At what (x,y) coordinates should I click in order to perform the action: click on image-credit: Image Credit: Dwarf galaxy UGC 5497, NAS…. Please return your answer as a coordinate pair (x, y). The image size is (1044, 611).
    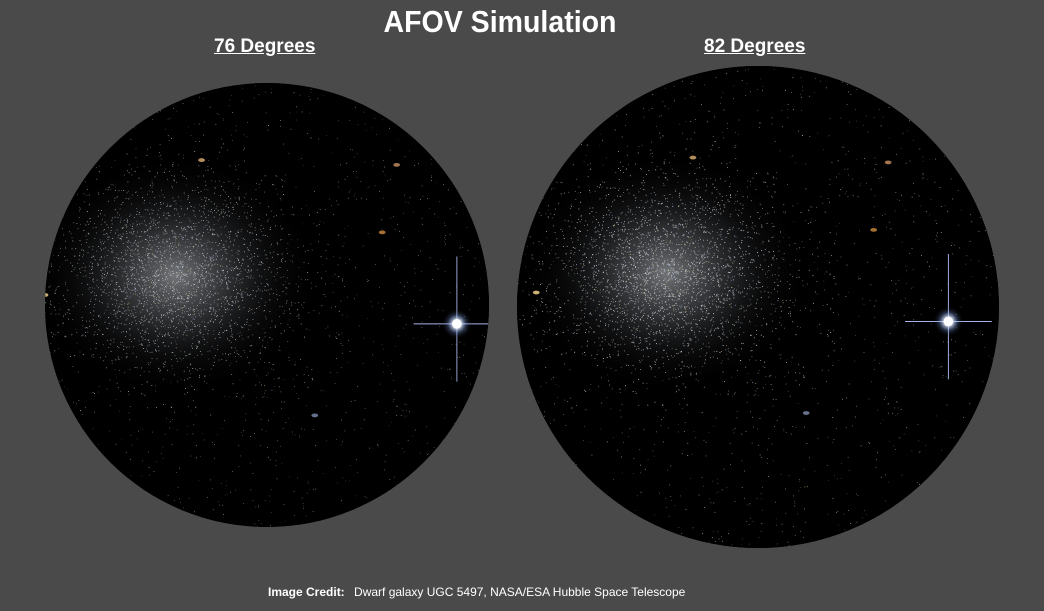
    Looking at the image, I should click on (476, 592).